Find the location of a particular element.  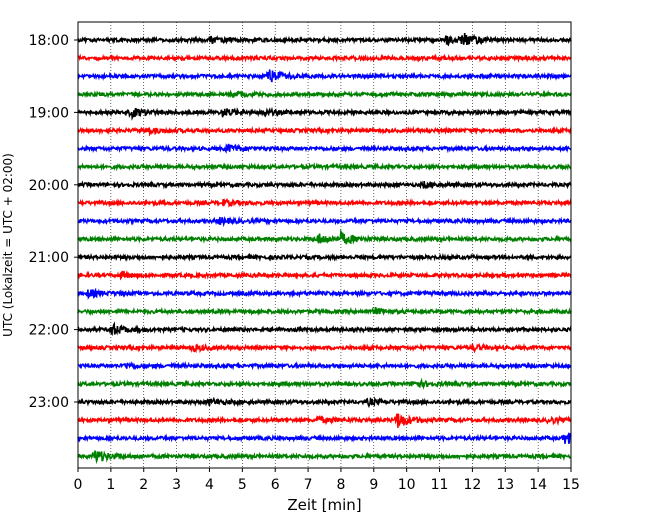

x-tick-label: 4 is located at coordinates (209, 485).